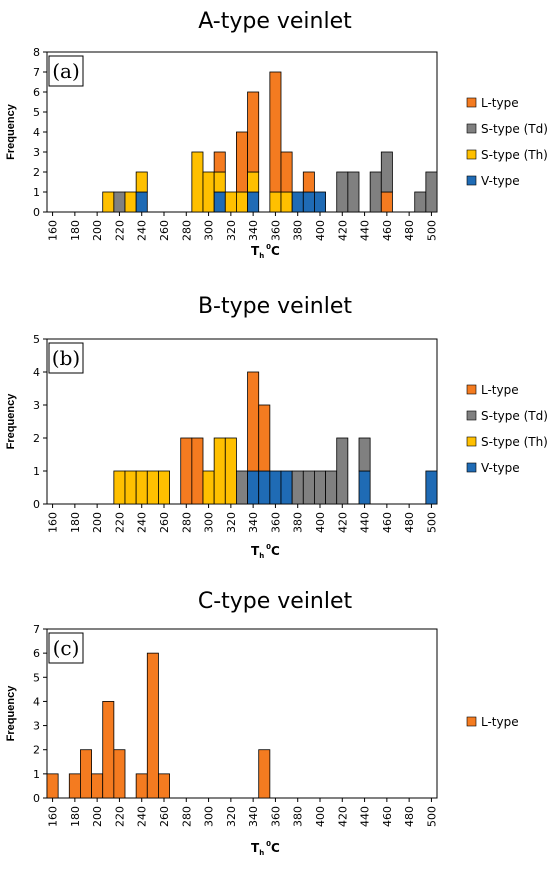  Describe the element at coordinates (514, 155) in the screenshot. I see `legend-label: S-type (Th)` at that location.